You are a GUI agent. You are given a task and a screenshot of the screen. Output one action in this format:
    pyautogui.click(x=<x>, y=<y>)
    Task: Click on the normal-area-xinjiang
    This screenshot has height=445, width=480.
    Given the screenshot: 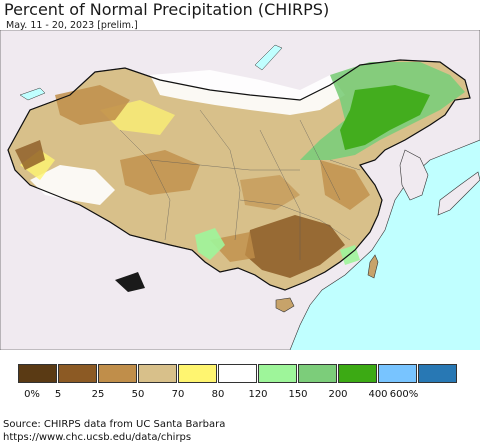 What is the action you would take?
    pyautogui.click(x=72, y=185)
    